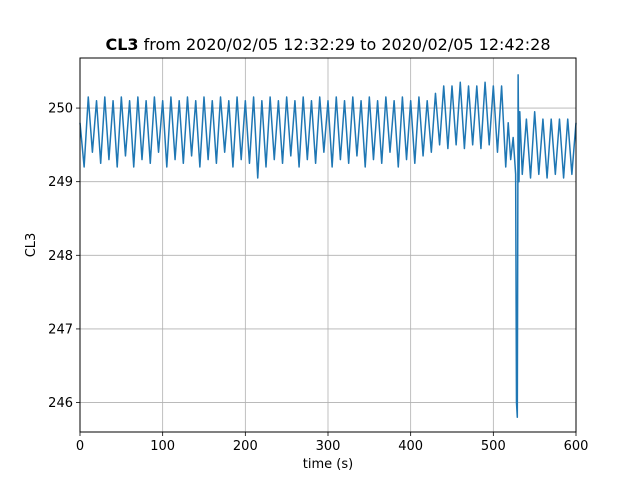  What do you see at coordinates (328, 446) in the screenshot?
I see `x-tick-label: 300` at bounding box center [328, 446].